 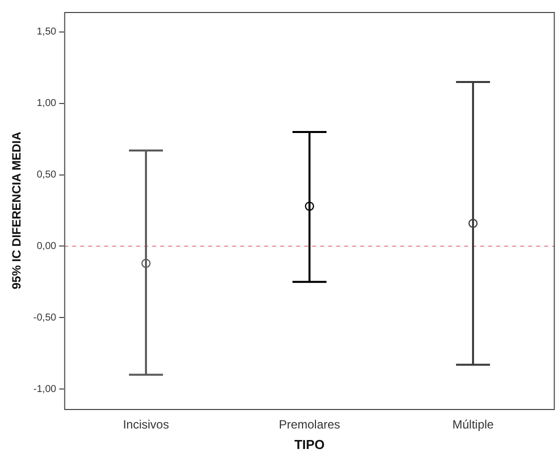 I want to click on y-tick-label: 1,00, so click(x=46, y=104).